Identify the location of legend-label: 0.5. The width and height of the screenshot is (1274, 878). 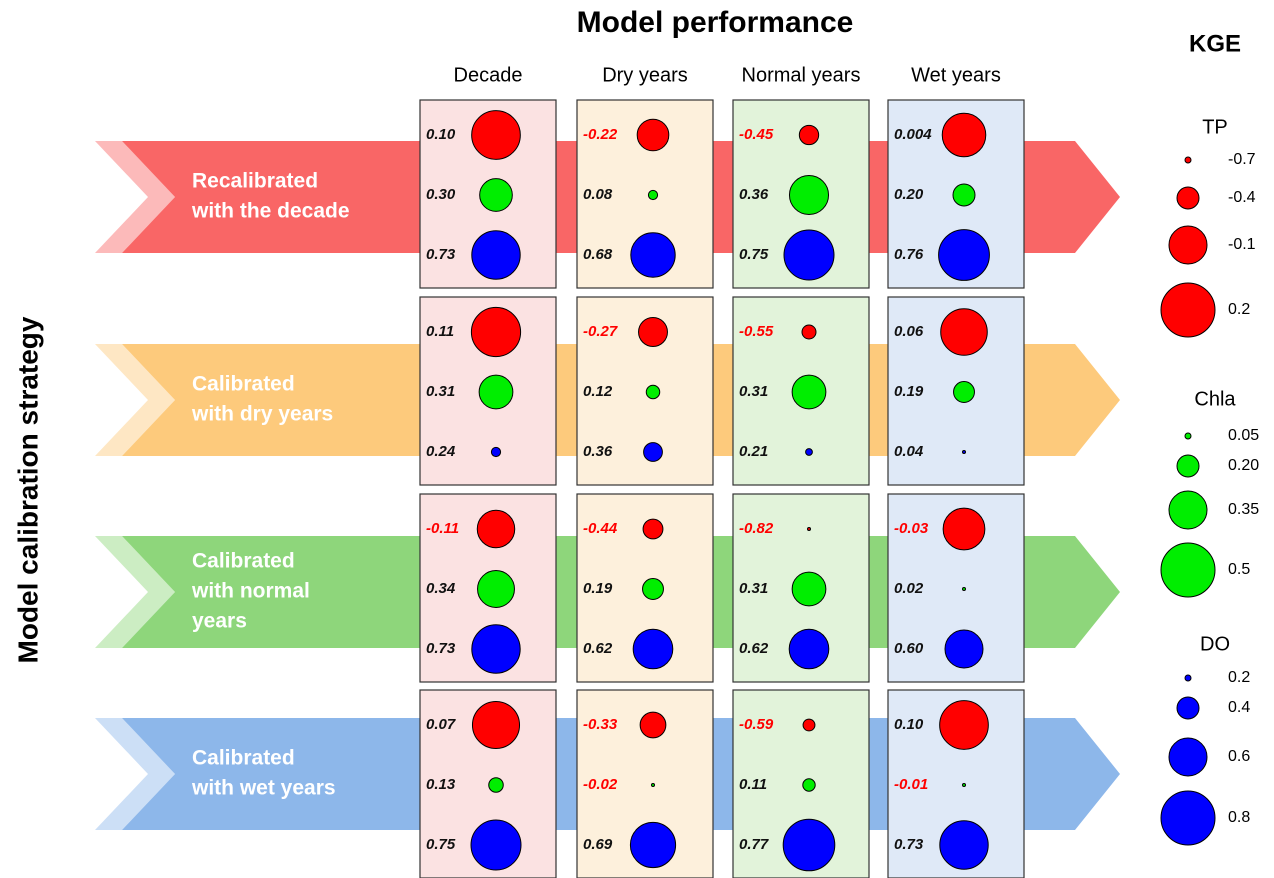
(1239, 569).